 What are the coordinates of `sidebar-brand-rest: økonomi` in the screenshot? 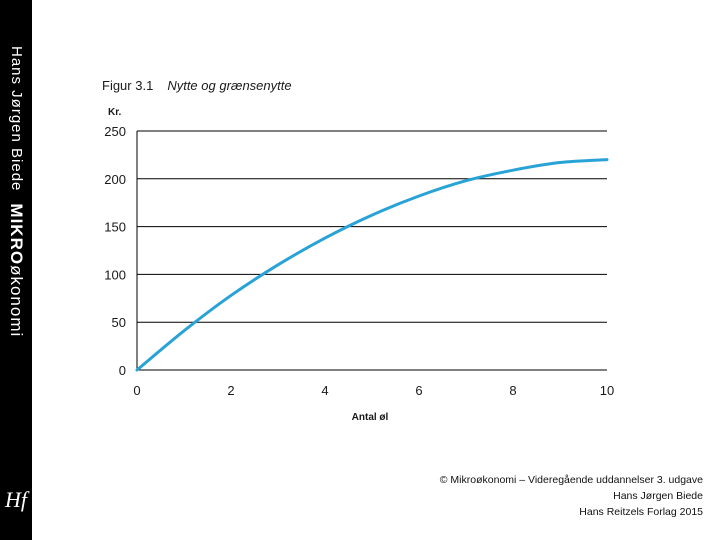 It's located at (16, 301).